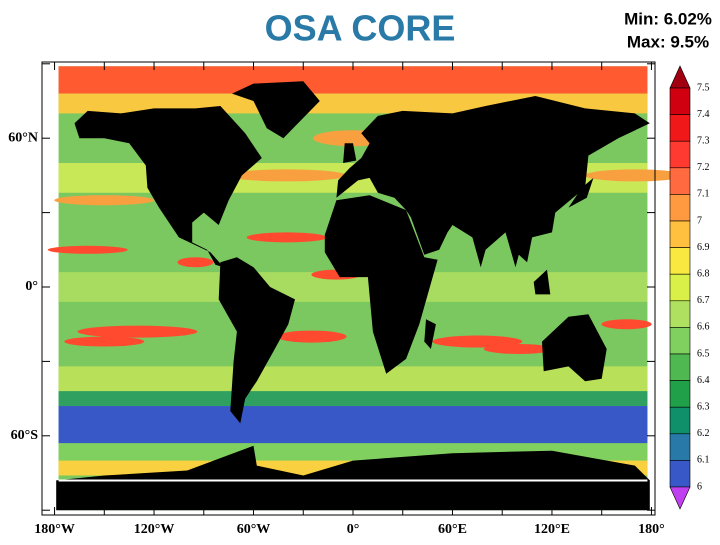 The image size is (720, 545). What do you see at coordinates (154, 529) in the screenshot?
I see `lon-label: 120°W` at bounding box center [154, 529].